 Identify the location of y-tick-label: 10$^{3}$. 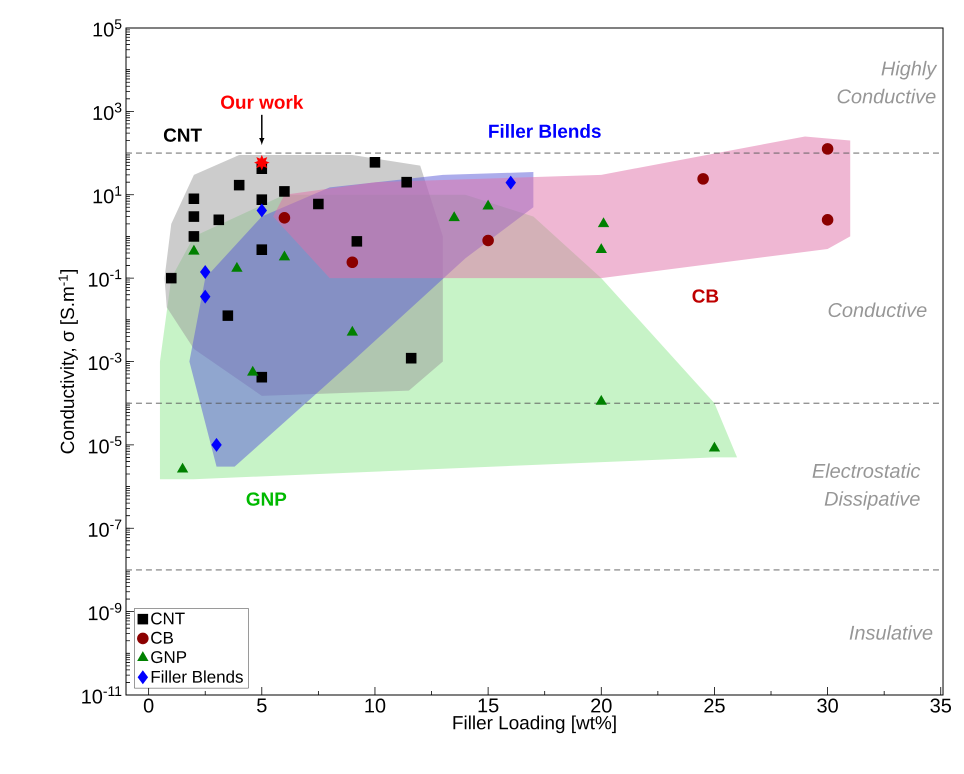
(108, 111).